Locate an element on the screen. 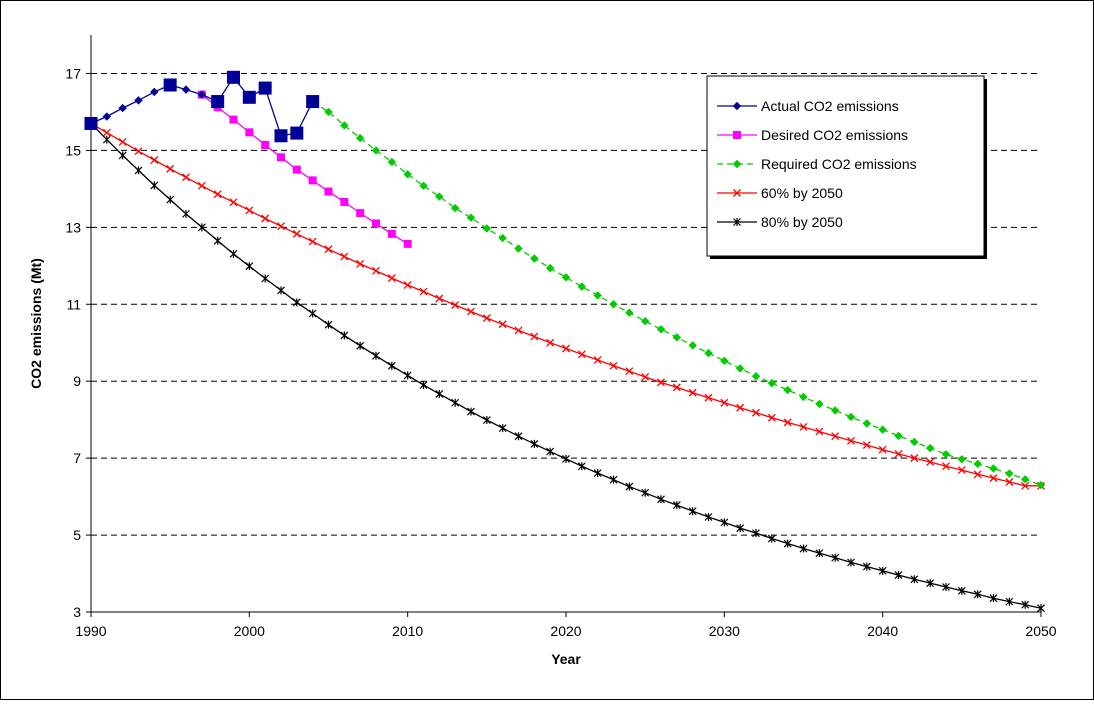  y-tick-label: 17 is located at coordinates (73, 73).